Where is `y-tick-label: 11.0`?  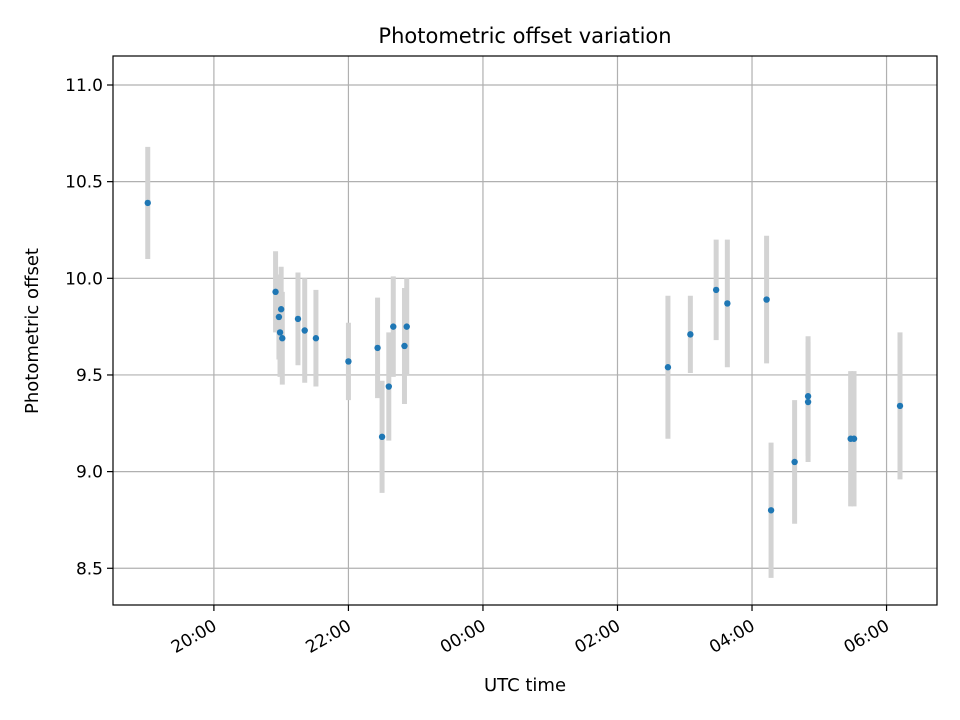 y-tick-label: 11.0 is located at coordinates (84, 86).